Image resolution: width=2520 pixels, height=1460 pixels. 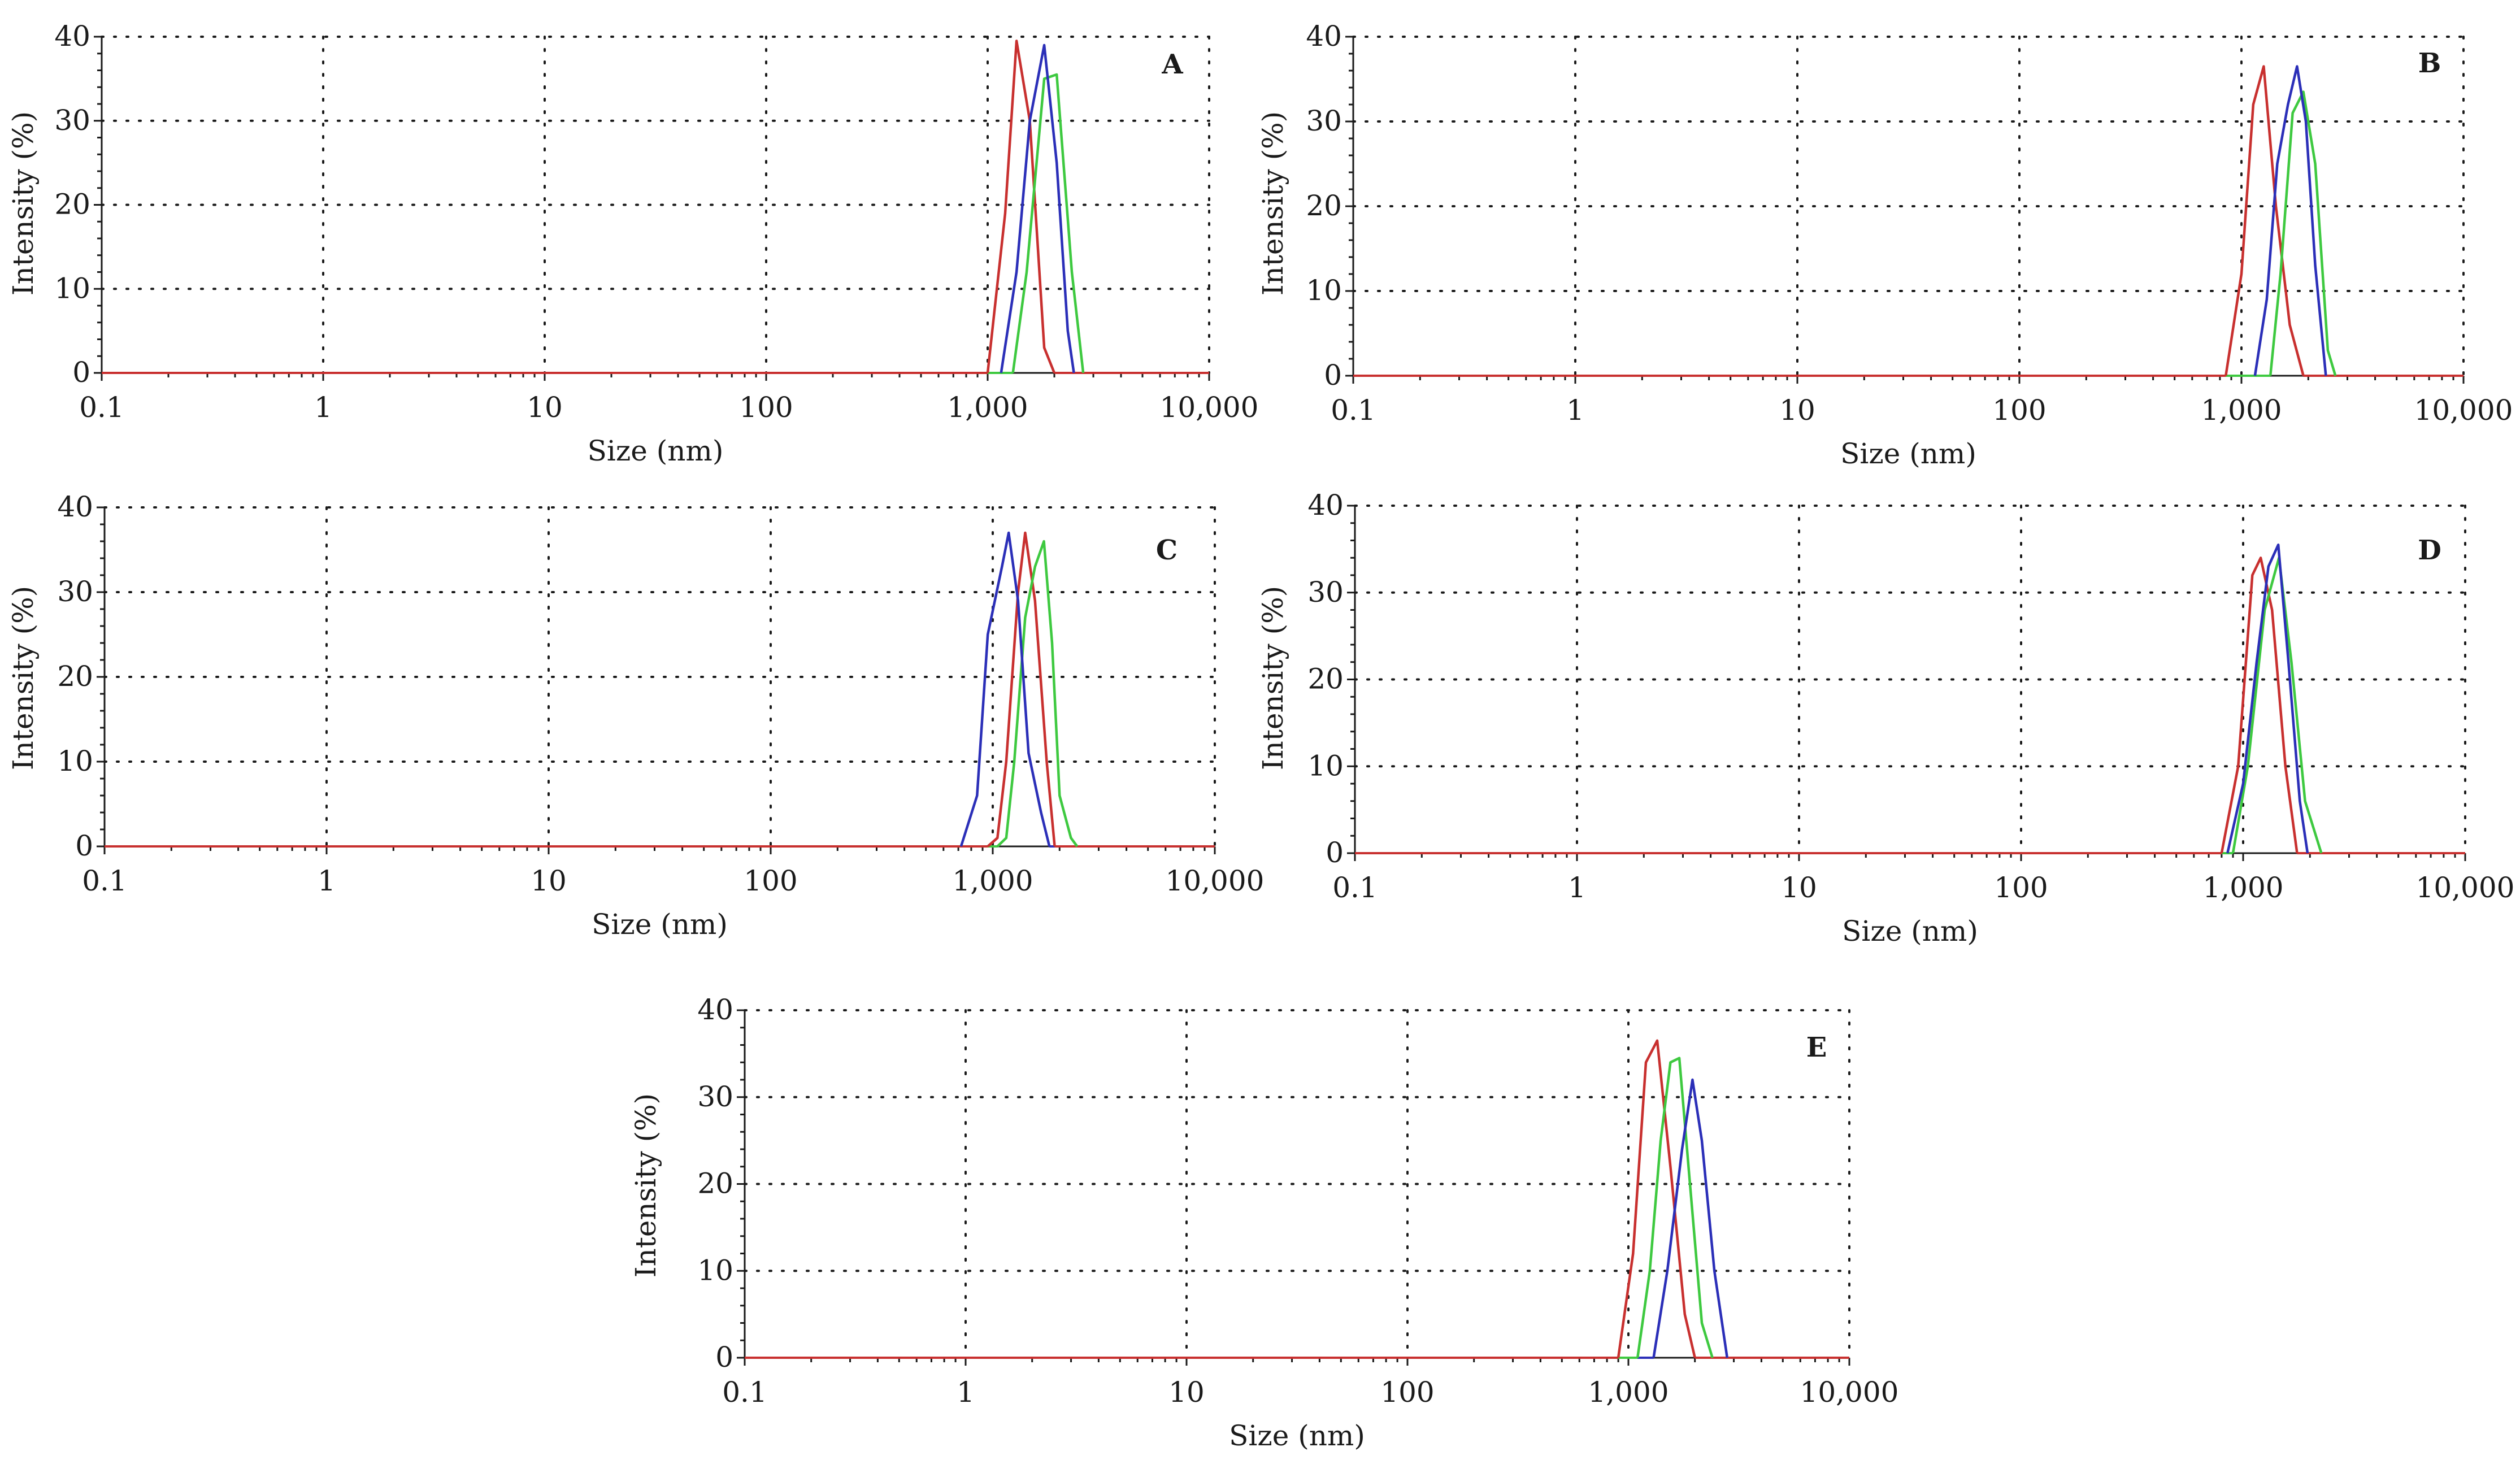 I want to click on panel-label: B, so click(x=2429, y=63).